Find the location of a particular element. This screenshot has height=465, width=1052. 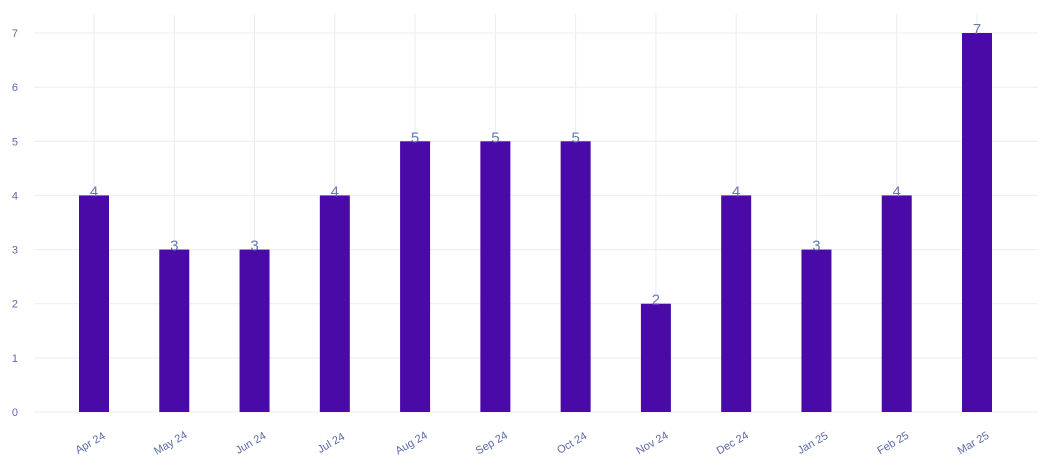

x-tick-label: Dec 24 is located at coordinates (733, 443).